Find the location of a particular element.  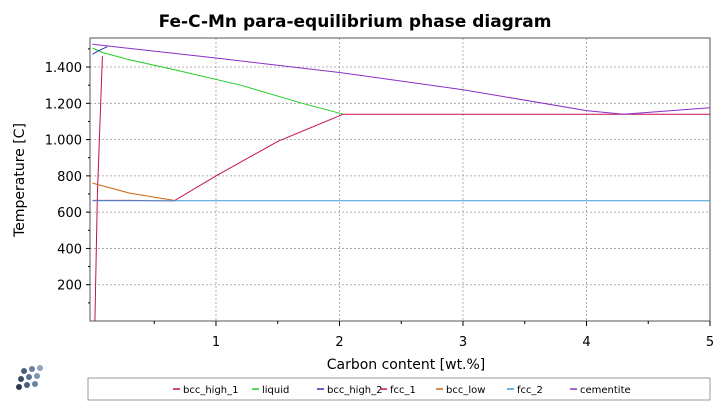

legend-label-bcc-low: bcc_low is located at coordinates (465, 390).